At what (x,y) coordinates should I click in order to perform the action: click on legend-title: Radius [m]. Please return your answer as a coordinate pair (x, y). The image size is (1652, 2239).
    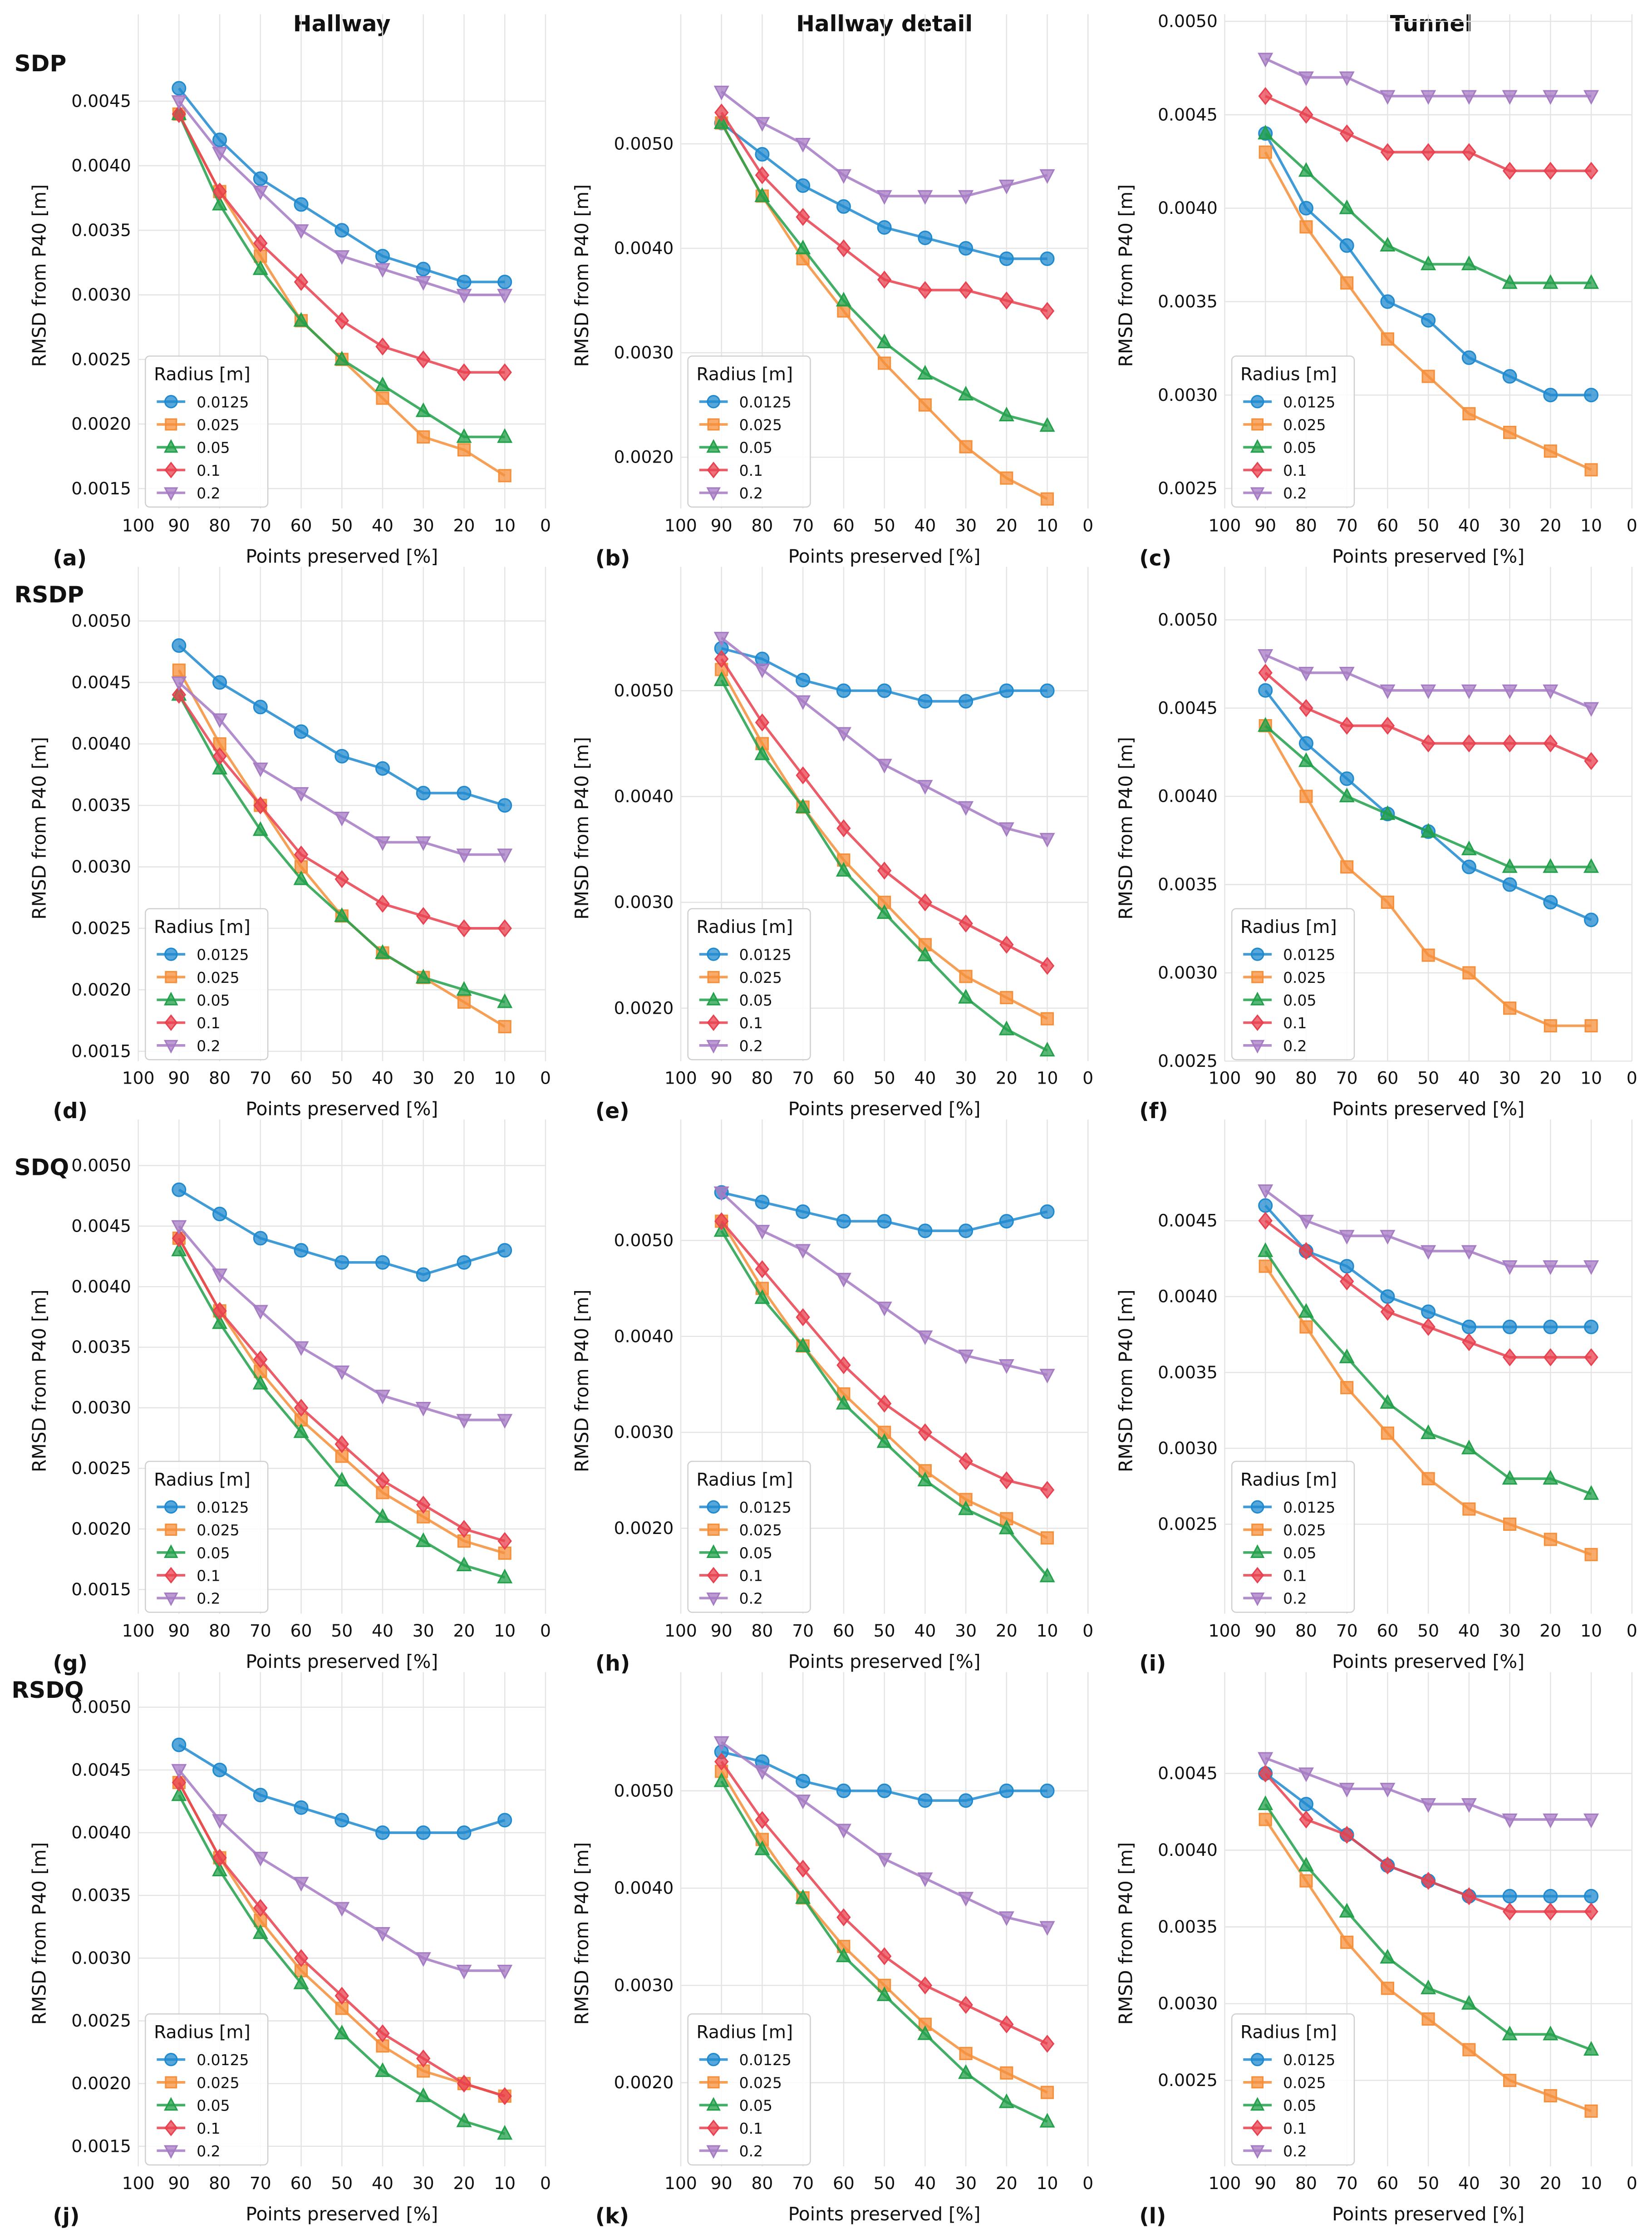
    Looking at the image, I should click on (744, 2032).